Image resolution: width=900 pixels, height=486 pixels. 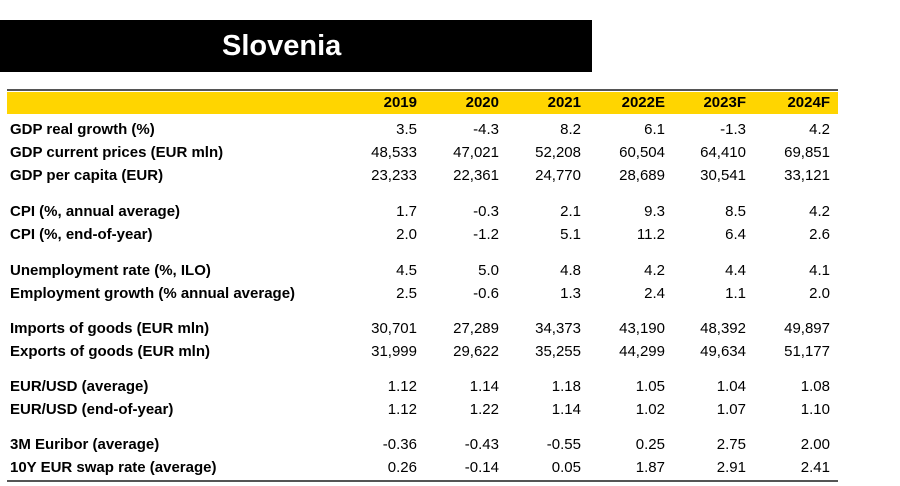 What do you see at coordinates (735, 293) in the screenshot?
I see `table-cell: 1.1` at bounding box center [735, 293].